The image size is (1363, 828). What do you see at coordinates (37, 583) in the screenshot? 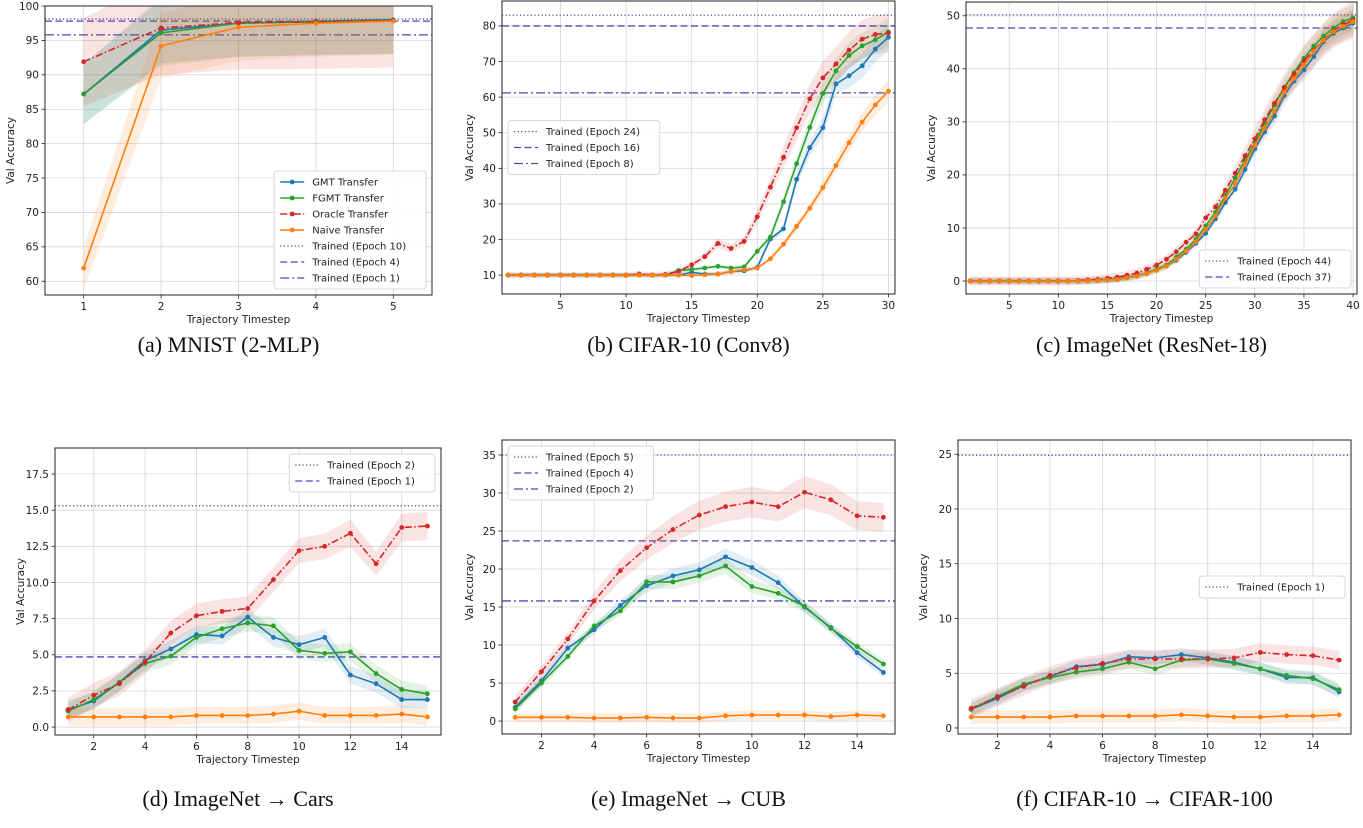
I see `y-tick-label: 10.0` at bounding box center [37, 583].